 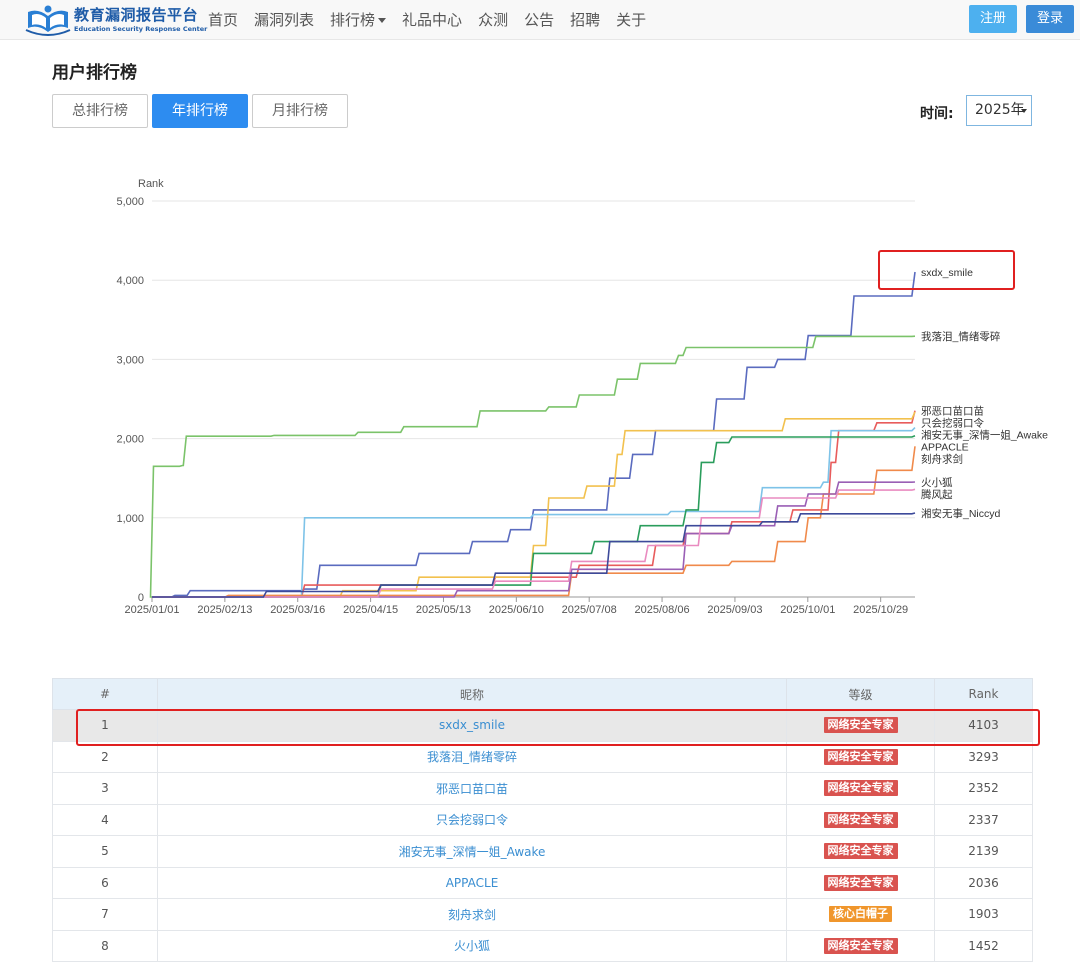 What do you see at coordinates (937, 482) in the screenshot?
I see `series-end-label: 火小狐` at bounding box center [937, 482].